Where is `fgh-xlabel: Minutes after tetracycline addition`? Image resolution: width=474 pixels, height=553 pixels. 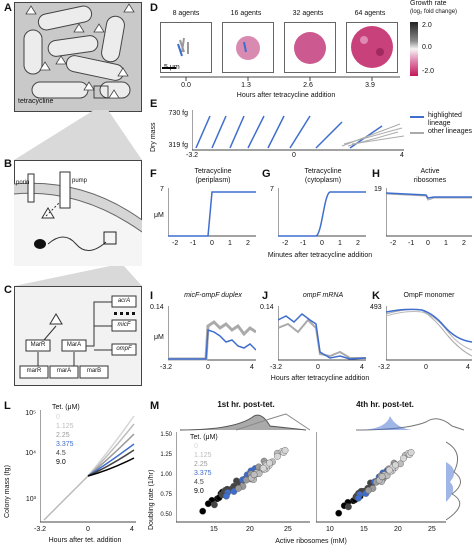
fgh-xlabel: Minutes after tetracycline addition is located at coordinates (320, 255).